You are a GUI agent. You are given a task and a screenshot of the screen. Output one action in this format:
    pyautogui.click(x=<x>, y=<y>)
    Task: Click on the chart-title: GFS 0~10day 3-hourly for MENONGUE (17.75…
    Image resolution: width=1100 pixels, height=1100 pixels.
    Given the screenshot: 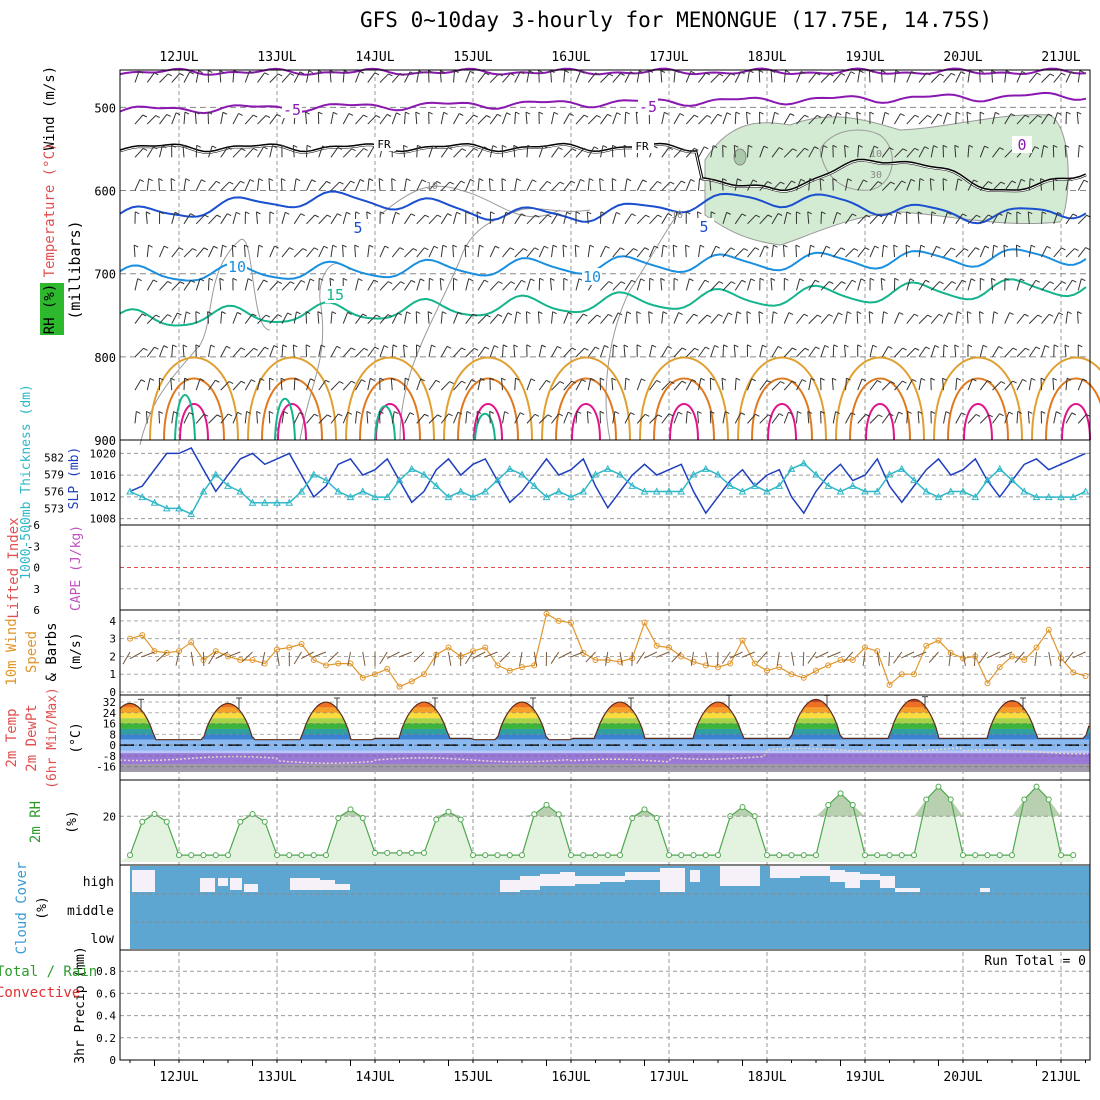 What is the action you would take?
    pyautogui.click(x=676, y=20)
    